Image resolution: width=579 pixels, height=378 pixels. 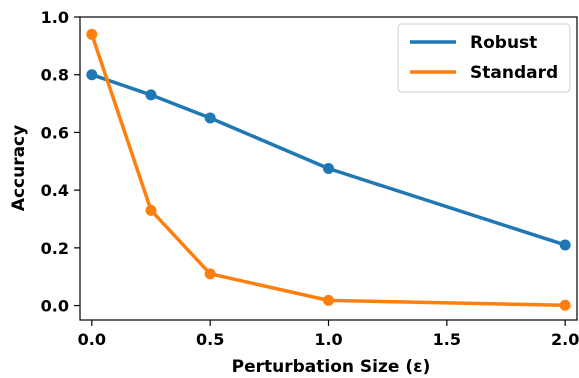 What do you see at coordinates (55, 190) in the screenshot?
I see `y-tick-label: 0.4` at bounding box center [55, 190].